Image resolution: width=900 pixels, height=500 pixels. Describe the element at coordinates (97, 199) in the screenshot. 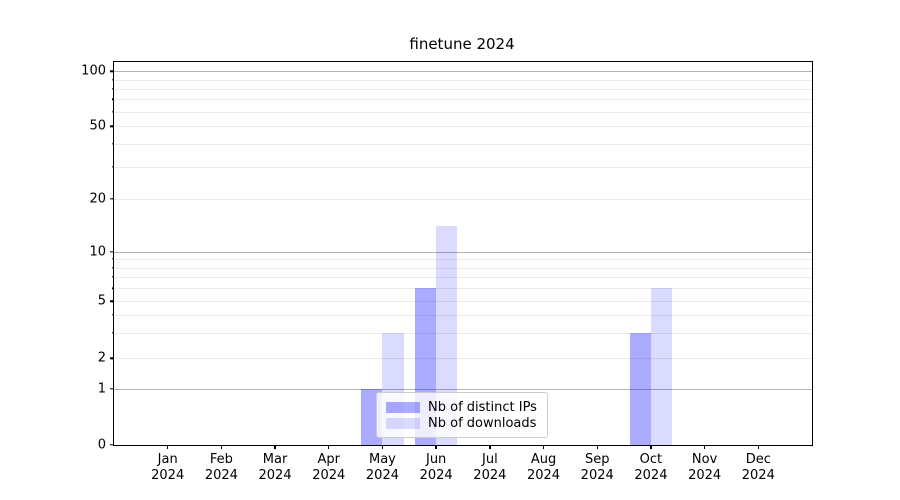

I see `y-tick-label: 20` at that location.